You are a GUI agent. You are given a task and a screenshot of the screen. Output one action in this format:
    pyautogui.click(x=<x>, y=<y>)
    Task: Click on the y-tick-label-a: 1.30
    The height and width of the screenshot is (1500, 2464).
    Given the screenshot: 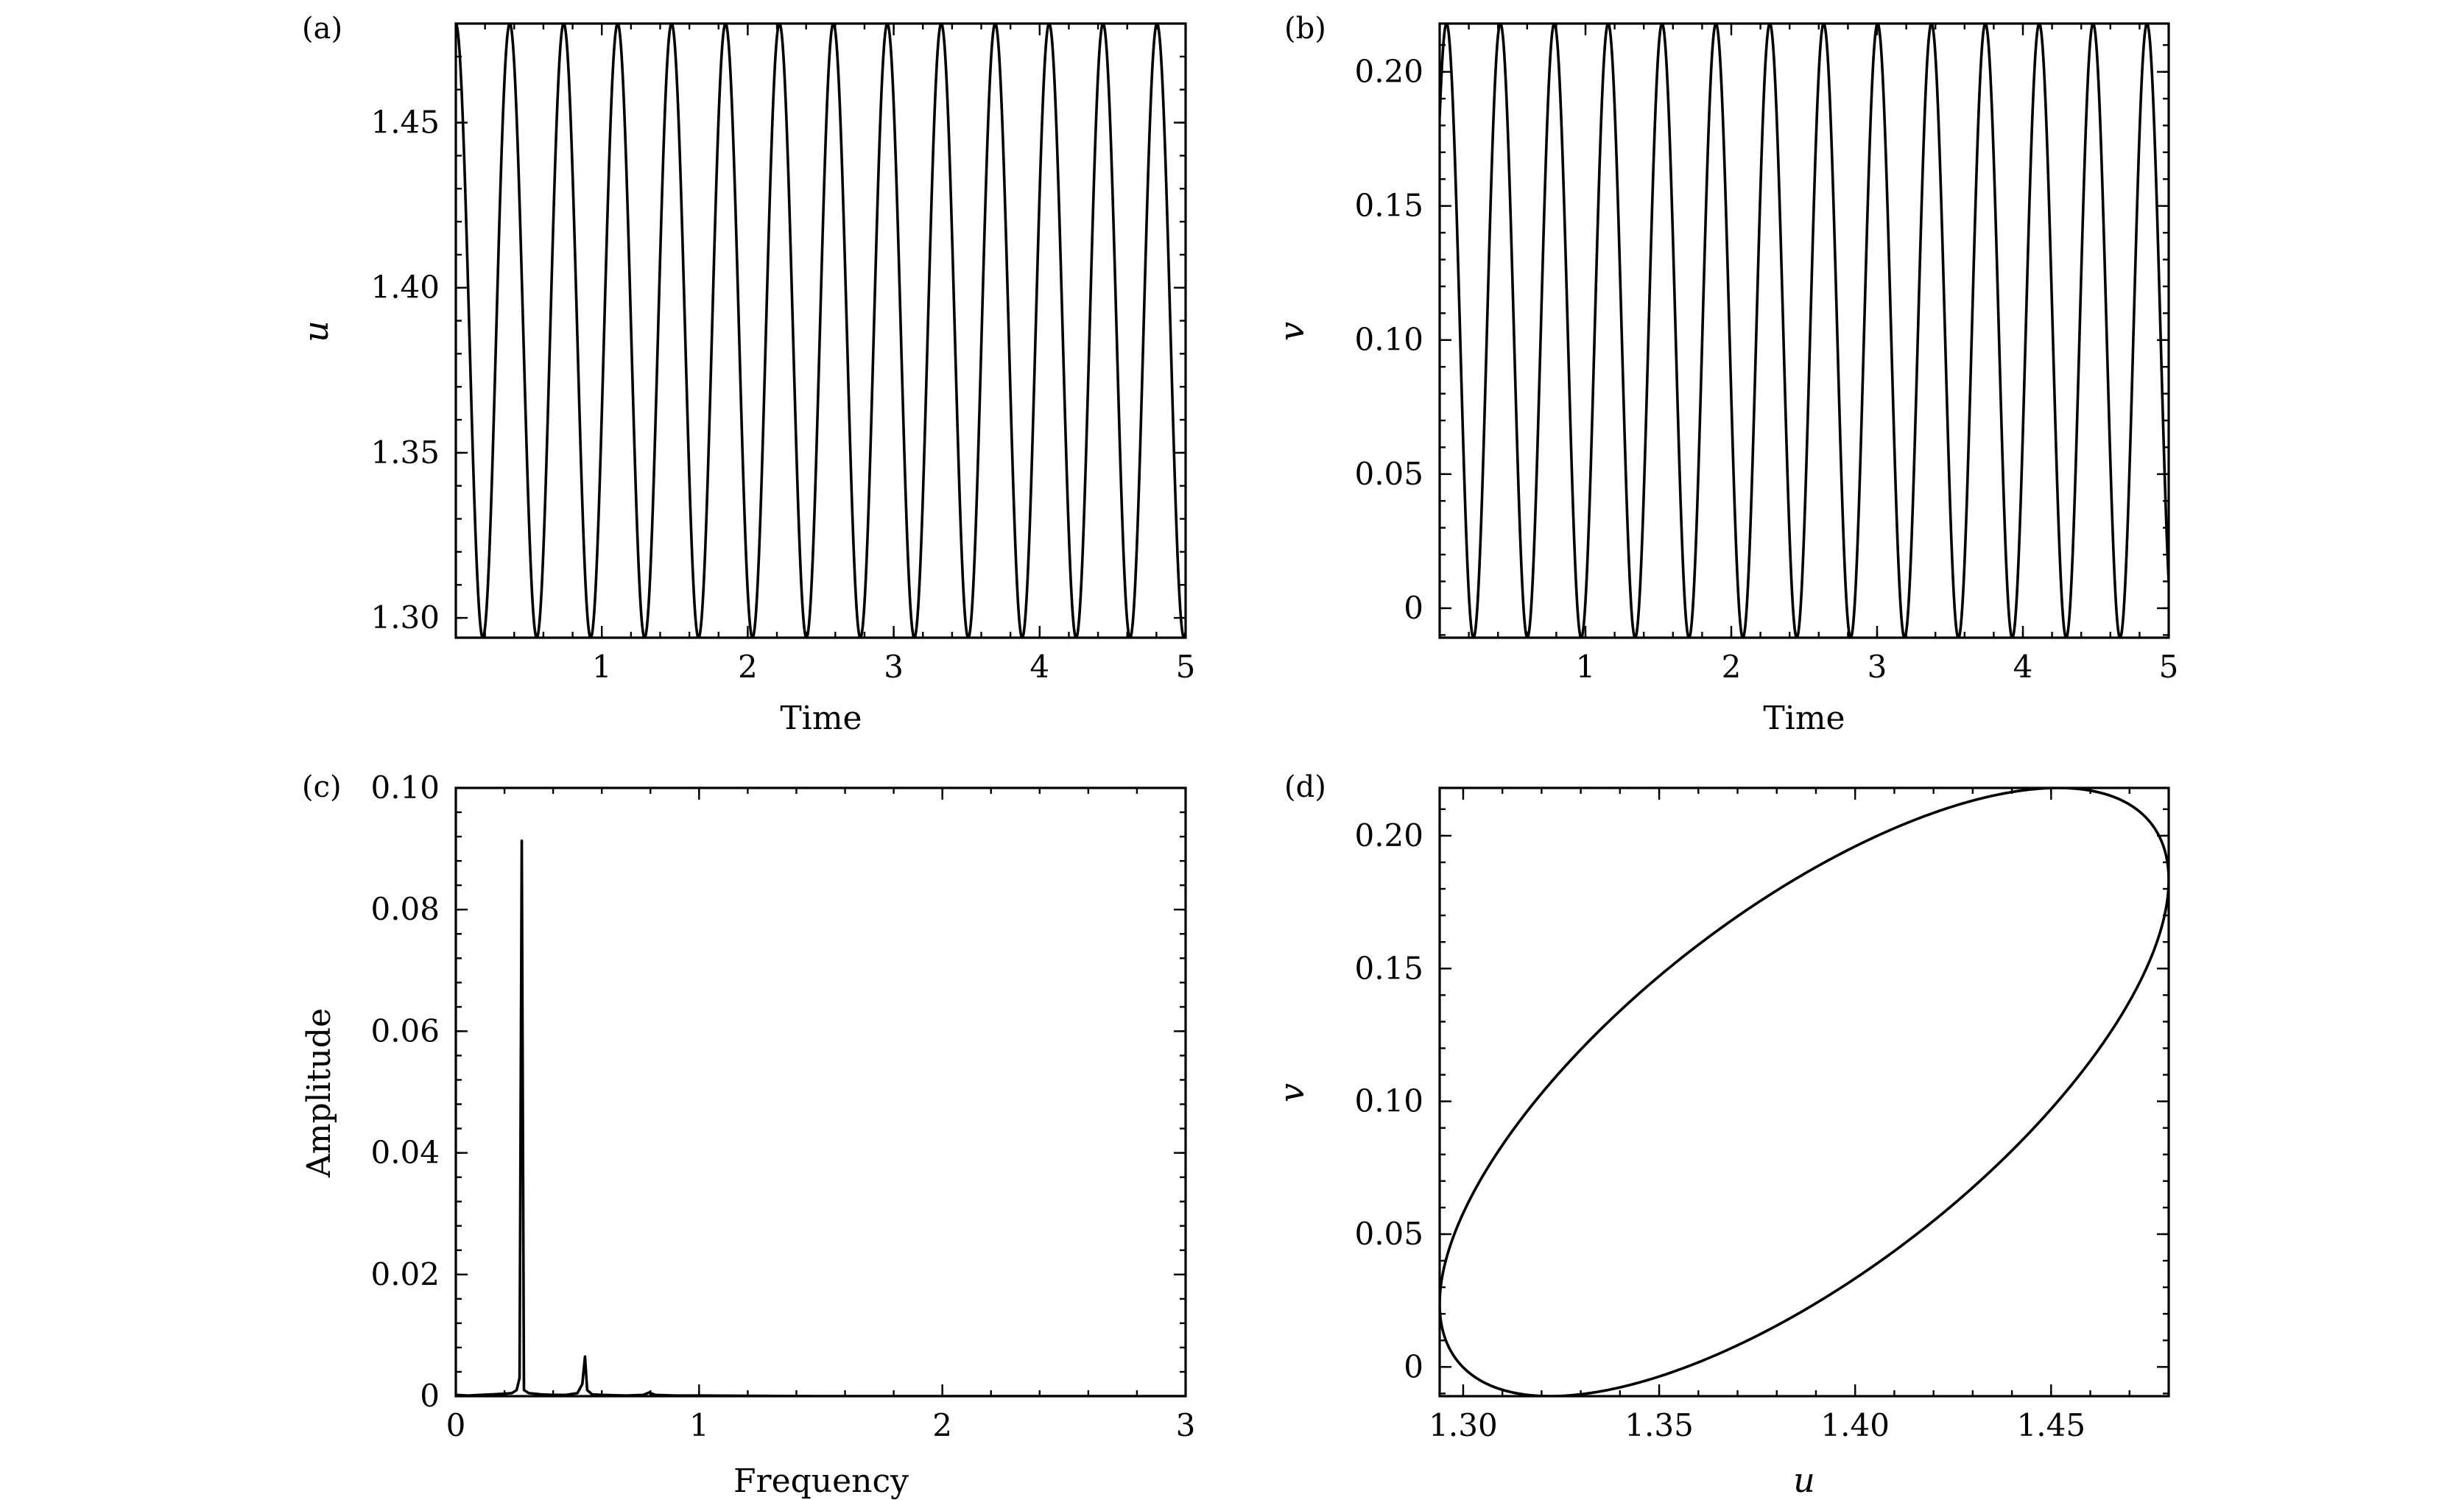 What is the action you would take?
    pyautogui.click(x=405, y=617)
    